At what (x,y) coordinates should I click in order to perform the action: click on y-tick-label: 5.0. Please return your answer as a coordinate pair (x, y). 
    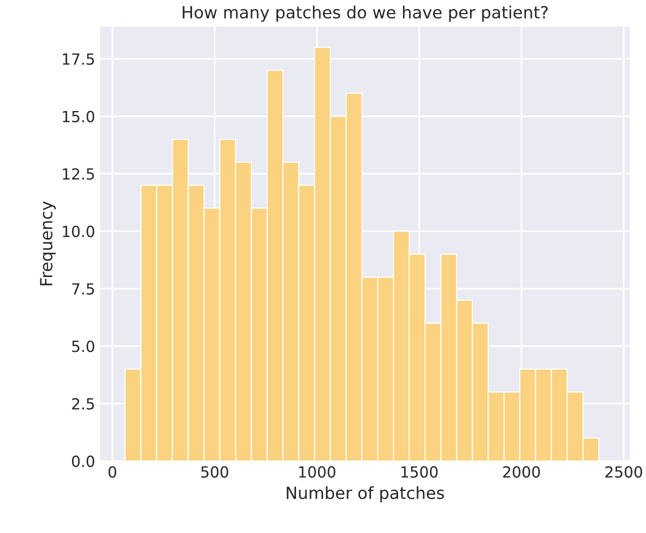
    Looking at the image, I should click on (83, 346).